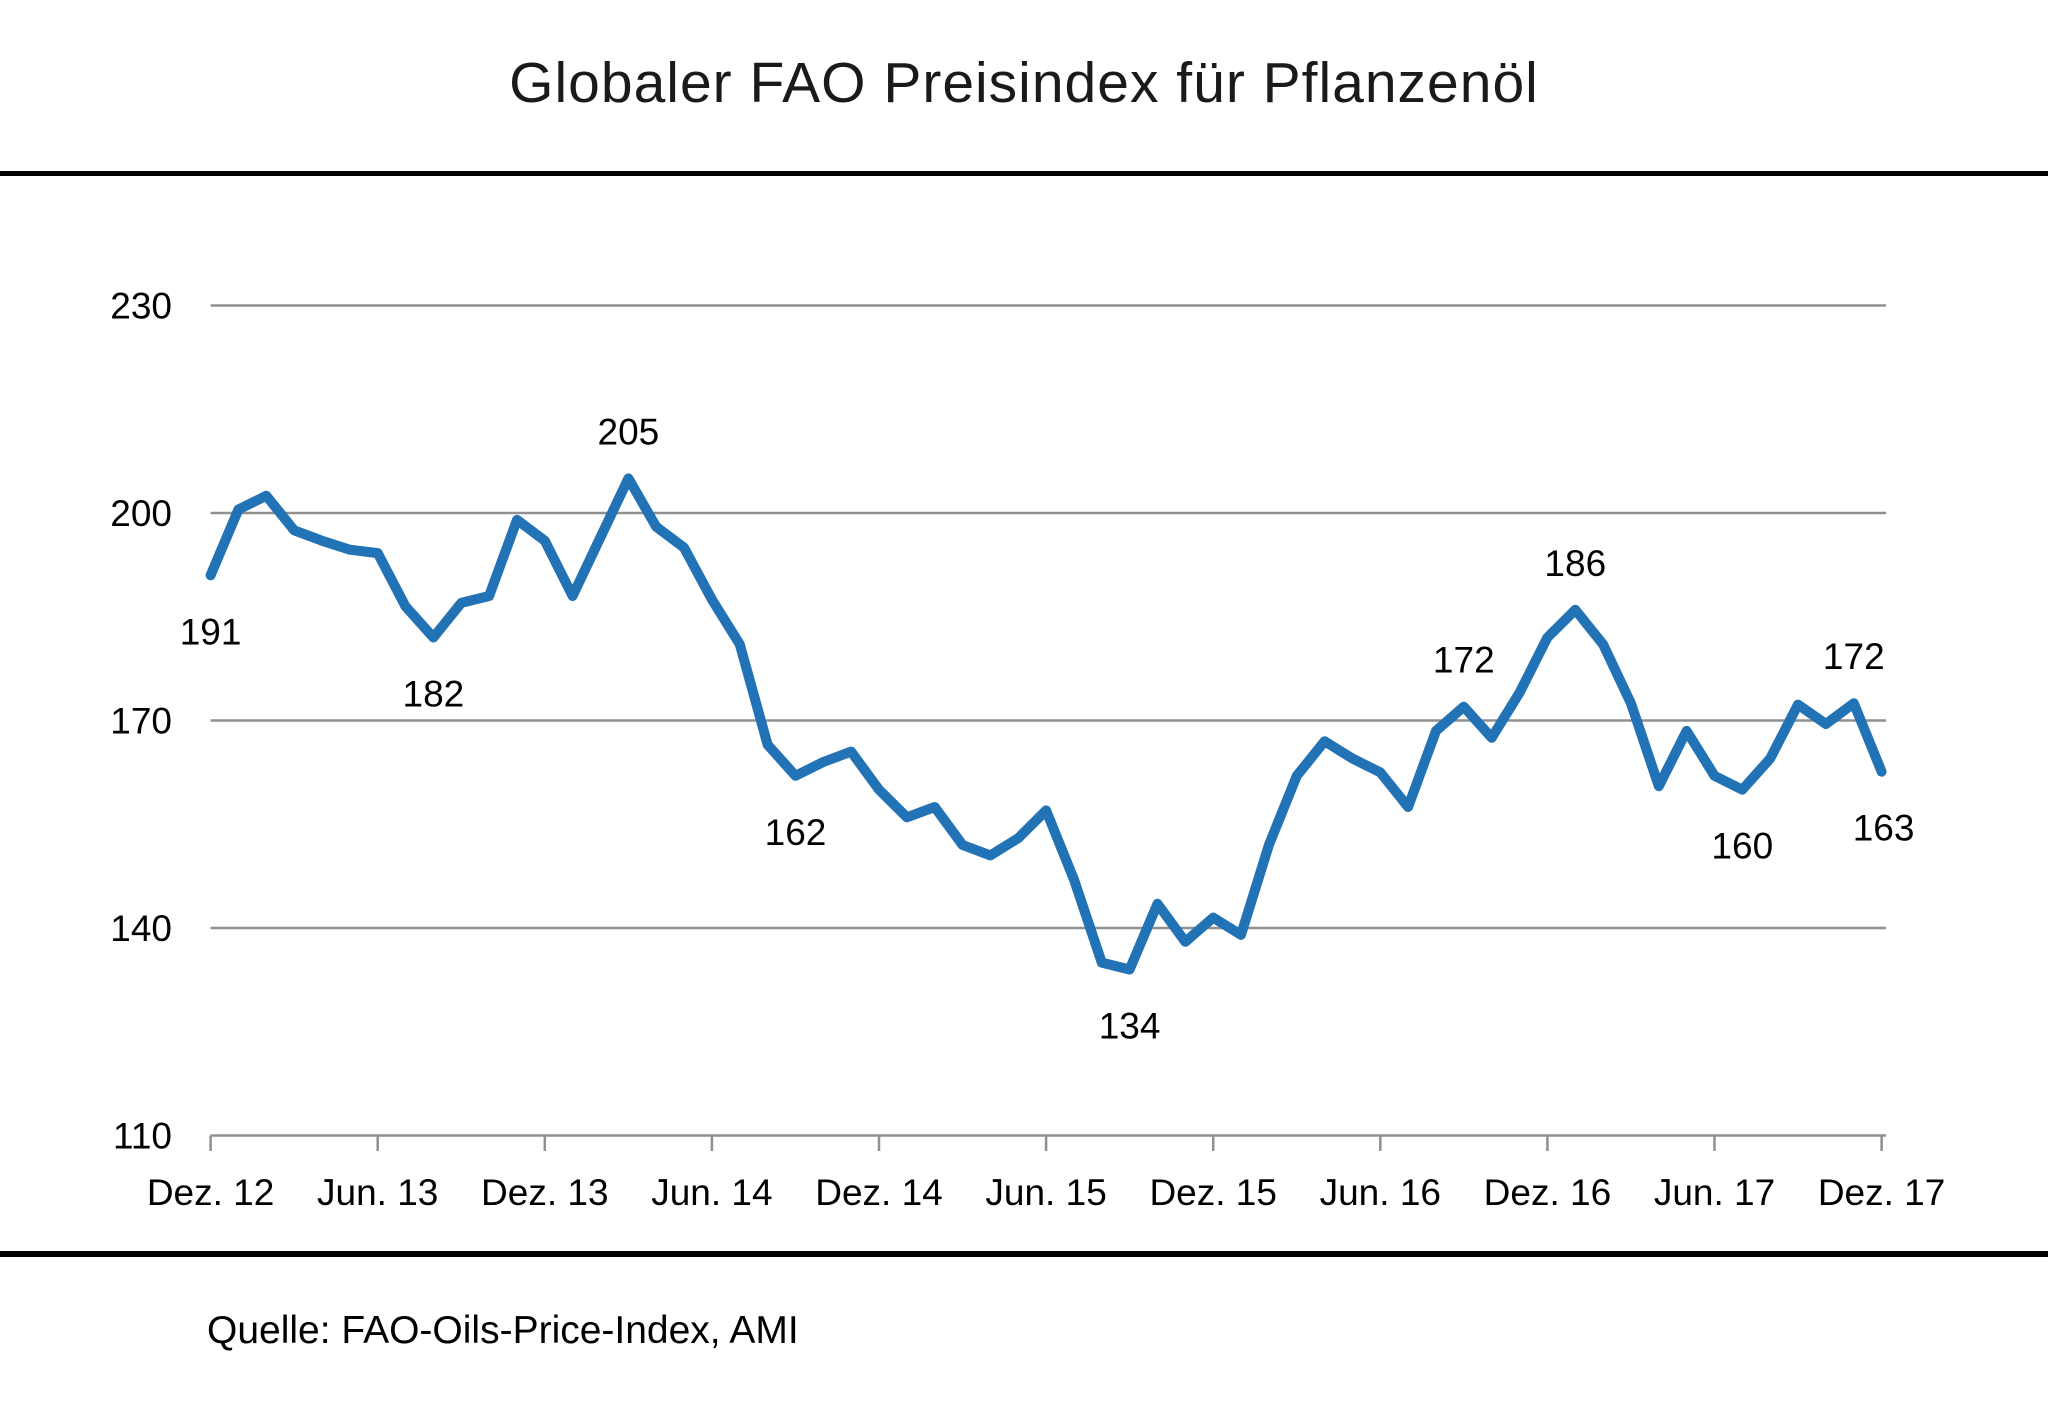 This screenshot has width=2048, height=1405. Describe the element at coordinates (1213, 1192) in the screenshot. I see `x-axis-label-6: Dez. 15` at that location.